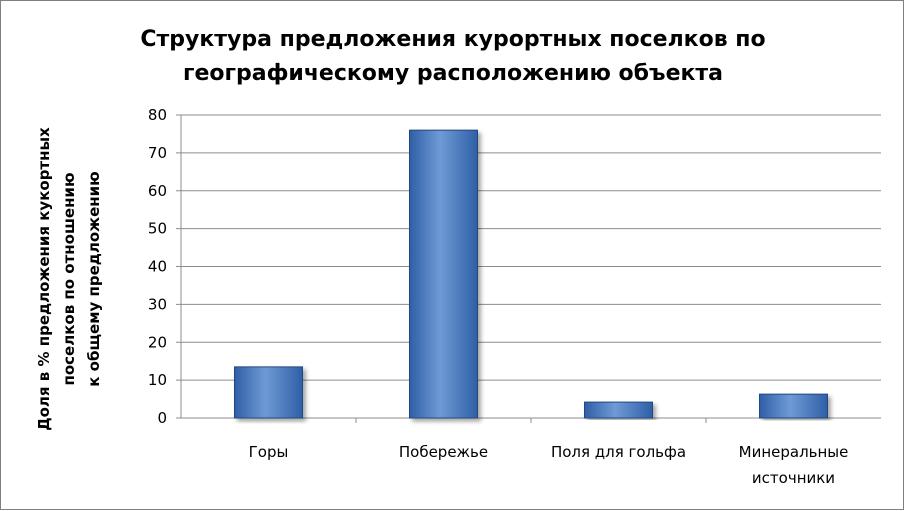 Image resolution: width=904 pixels, height=511 pixels. I want to click on y-axis-title-line-1: Доля в % предложения кукортных, so click(44, 279).